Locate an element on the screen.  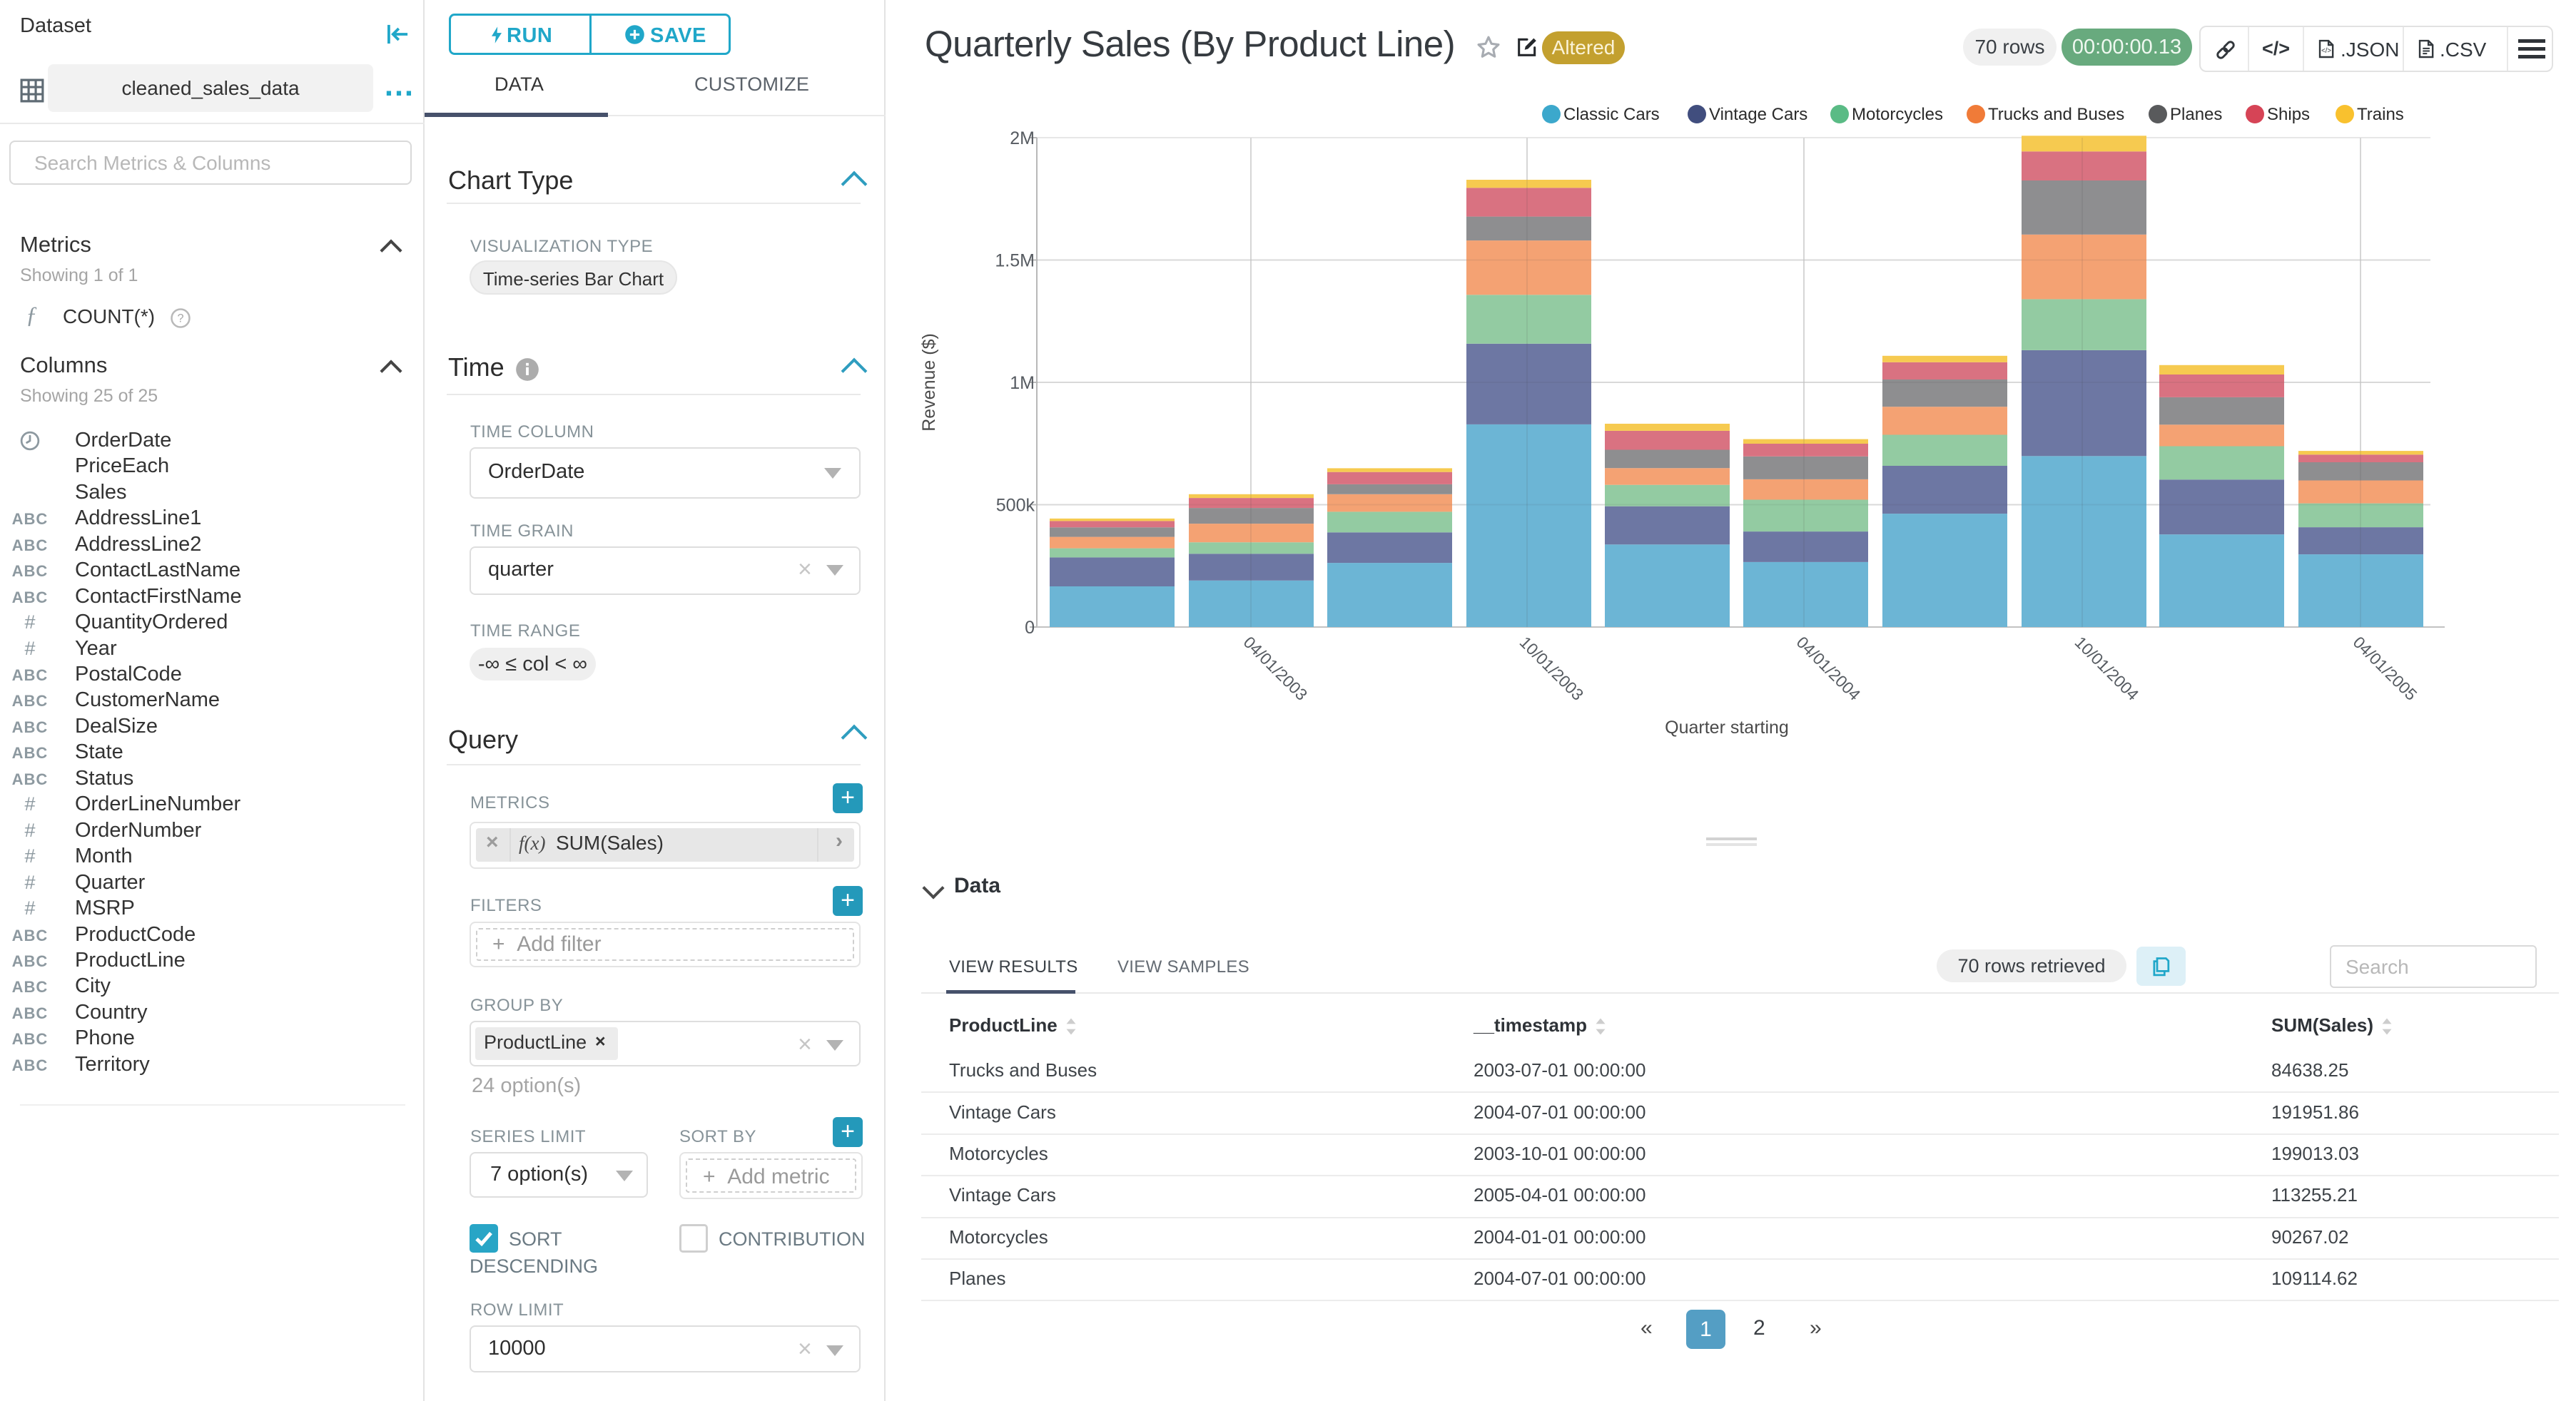
svg-text: Ships is located at coordinates (2288, 114).